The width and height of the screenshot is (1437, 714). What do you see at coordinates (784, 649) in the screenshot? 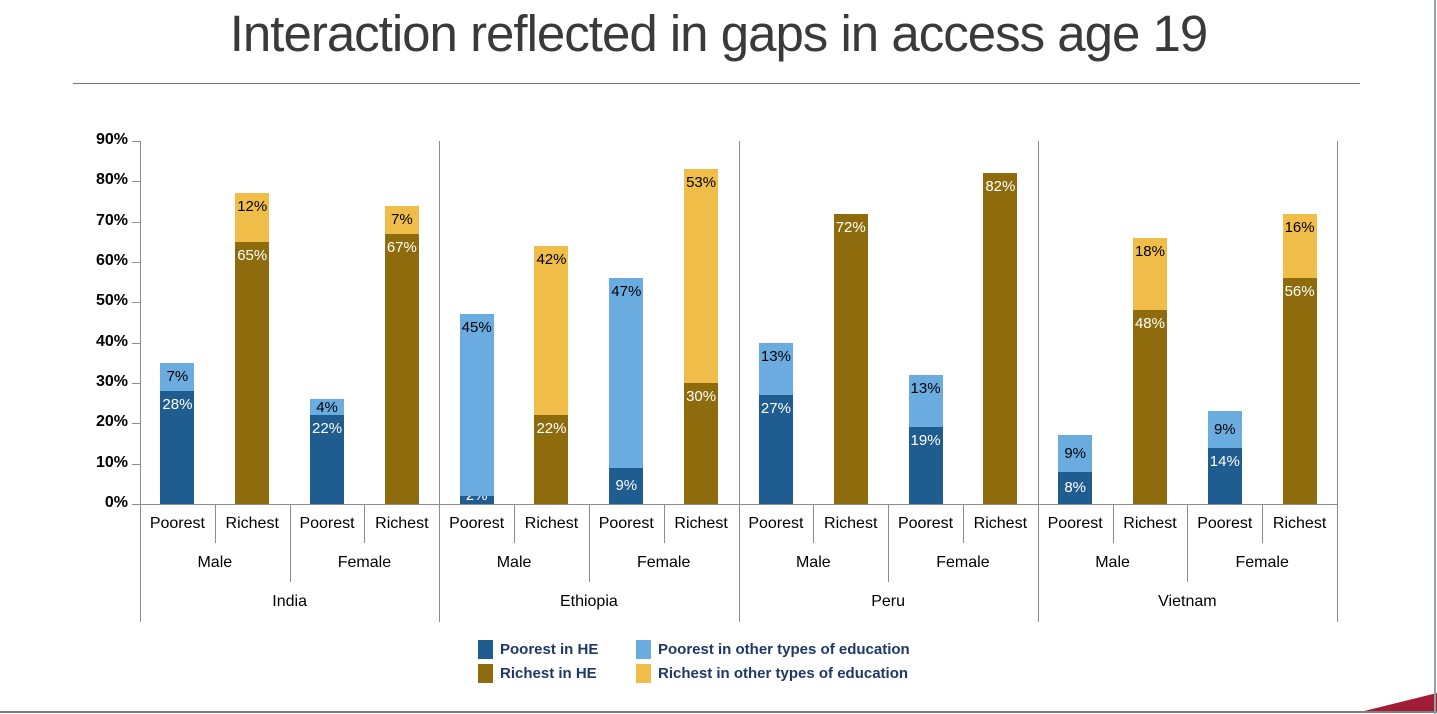
I see `legend-label: Poorest in other types of education` at bounding box center [784, 649].